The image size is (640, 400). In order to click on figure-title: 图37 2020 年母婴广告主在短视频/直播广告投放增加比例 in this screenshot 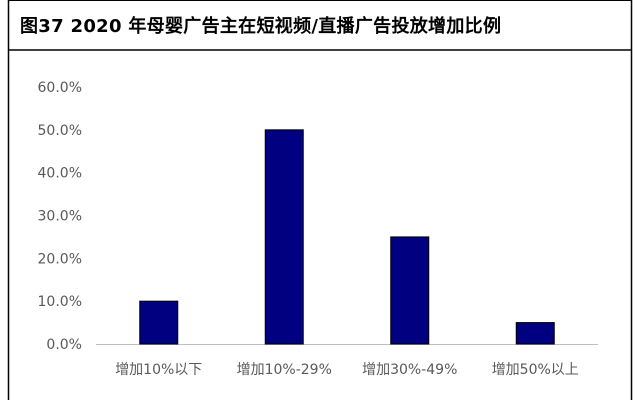, I will do `click(261, 26)`.